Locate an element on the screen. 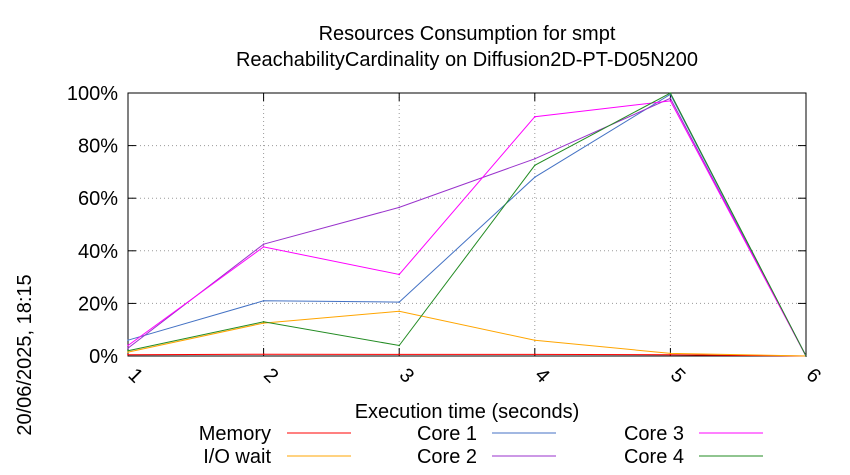 This screenshot has height=475, width=850. series-line-memory is located at coordinates (467, 355).